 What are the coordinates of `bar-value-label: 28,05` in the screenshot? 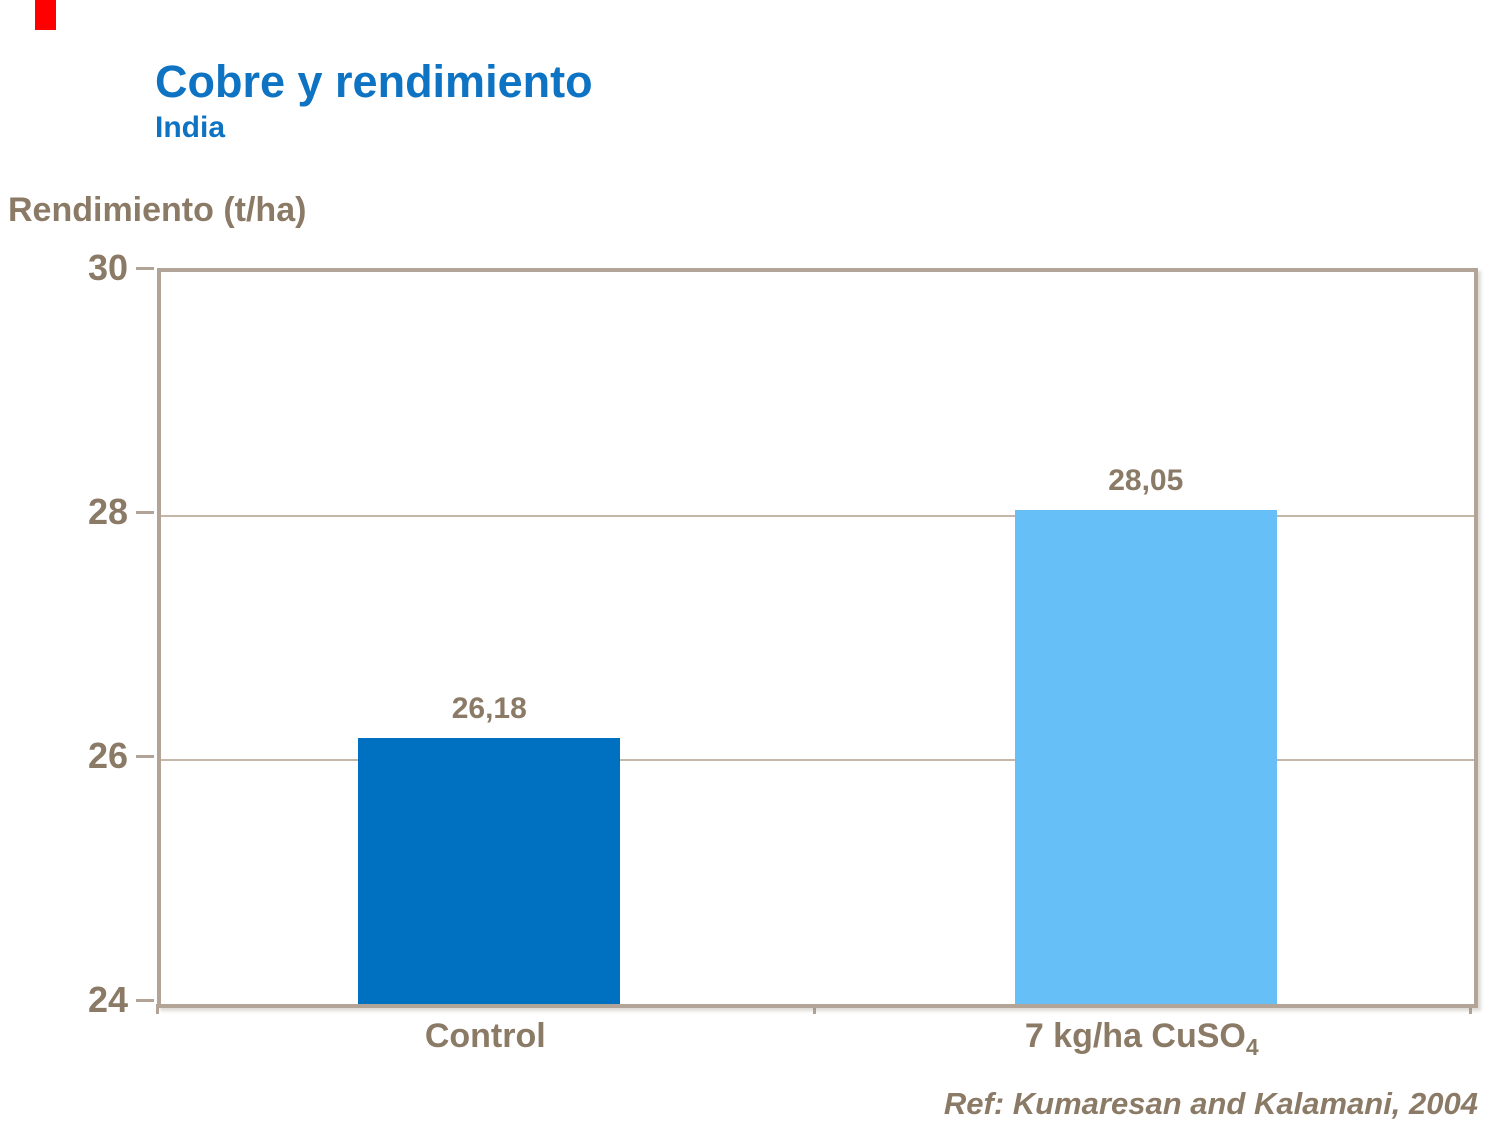 It's located at (1146, 480).